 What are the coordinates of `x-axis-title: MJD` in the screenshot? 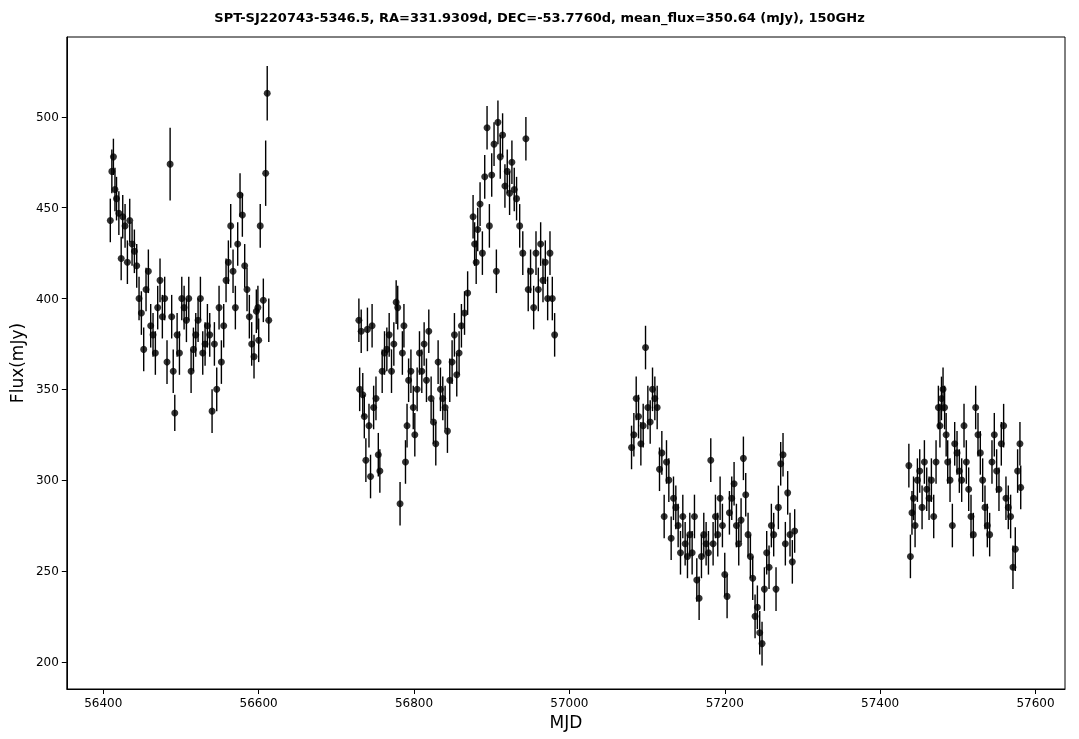 It's located at (566, 722).